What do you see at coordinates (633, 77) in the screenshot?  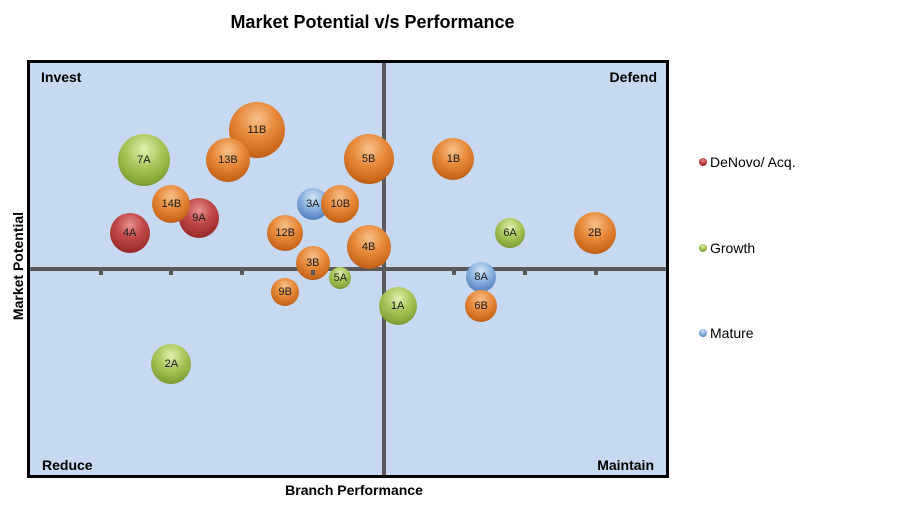 I see `quadrant-label-defend: Defend` at bounding box center [633, 77].